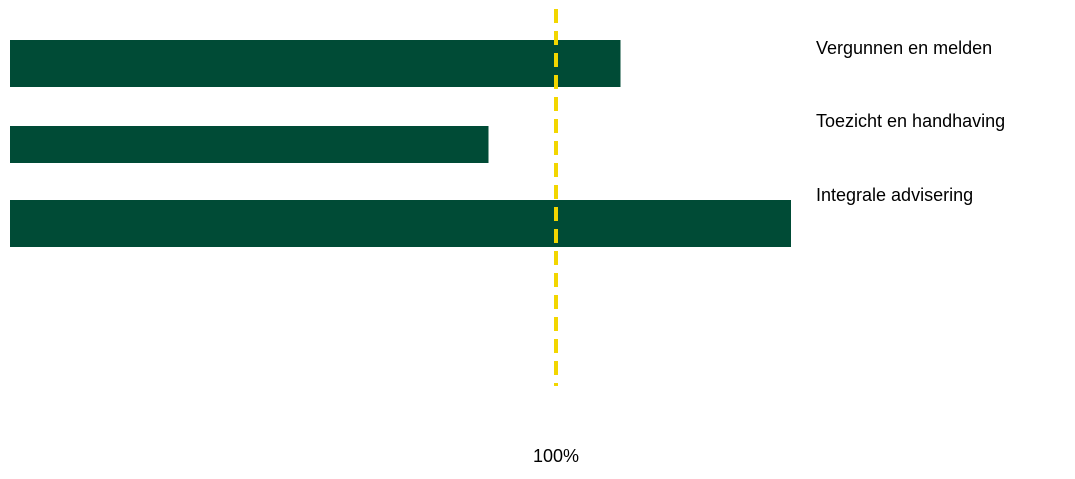 Image resolution: width=1075 pixels, height=479 pixels. I want to click on bar-toezicht-en-handhaving, so click(249, 144).